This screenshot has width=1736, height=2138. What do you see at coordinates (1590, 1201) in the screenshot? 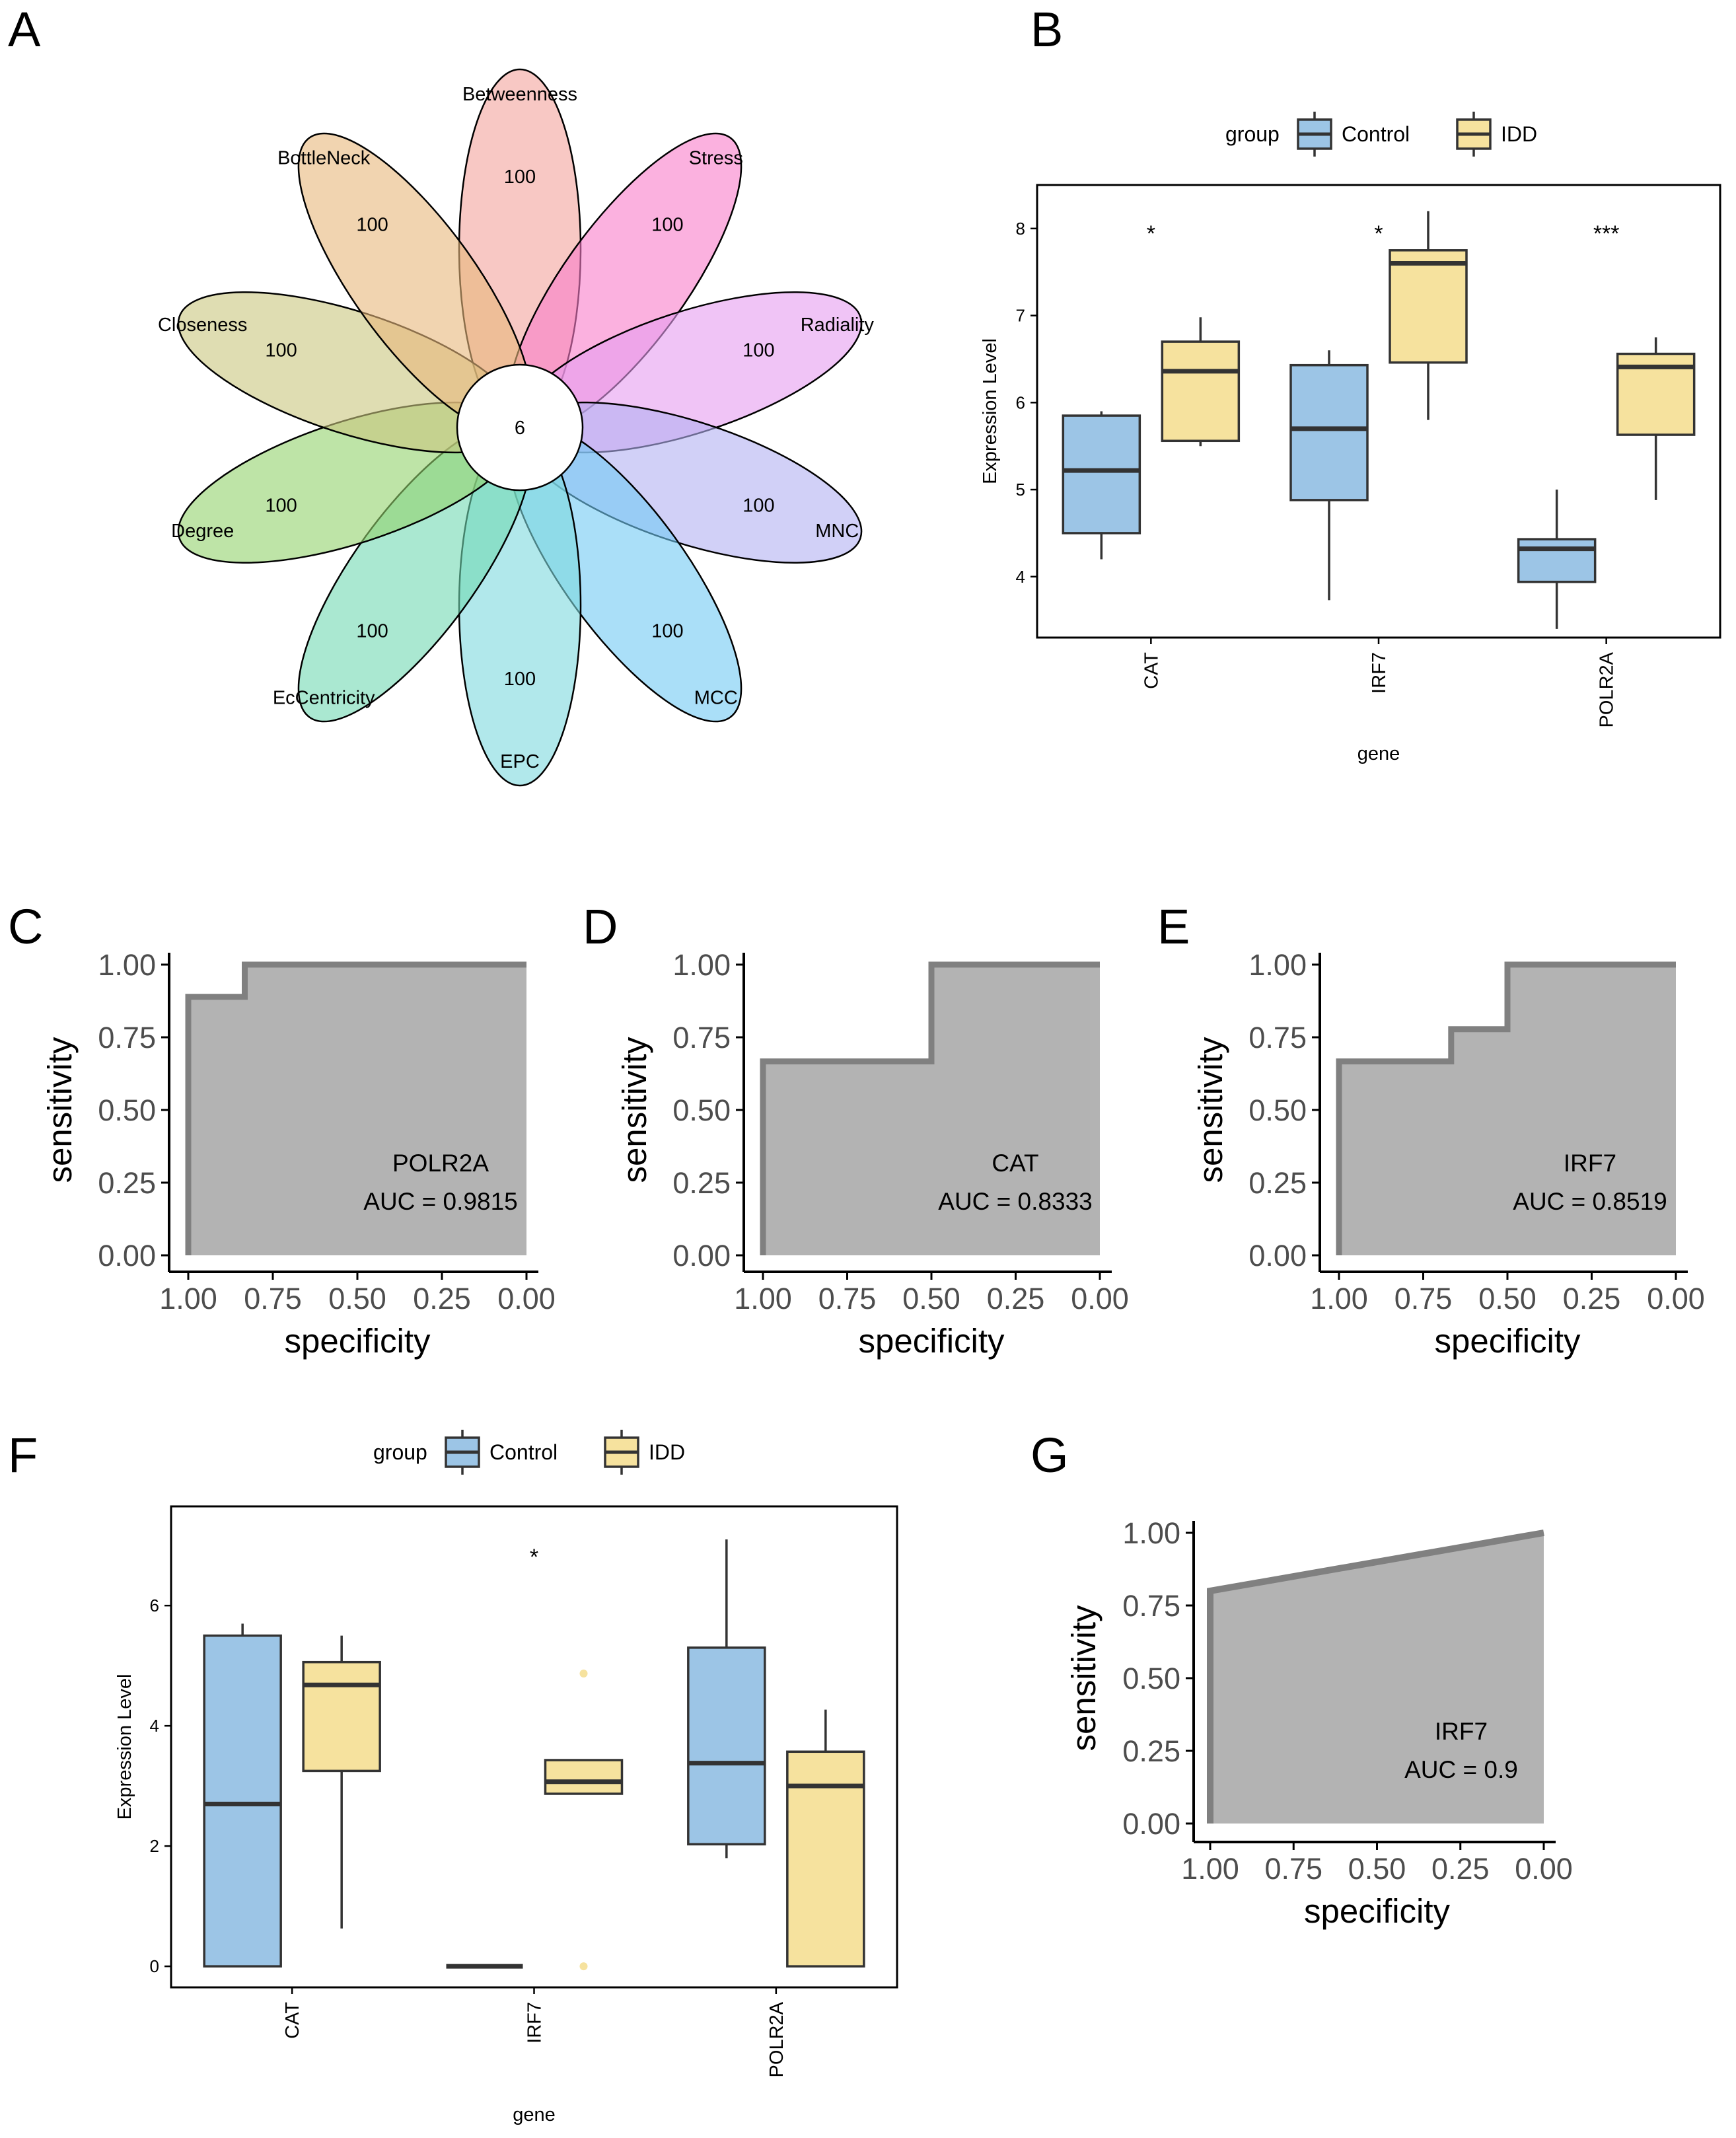
I see `roc-auc-label: AUC = 0.8519` at bounding box center [1590, 1201].